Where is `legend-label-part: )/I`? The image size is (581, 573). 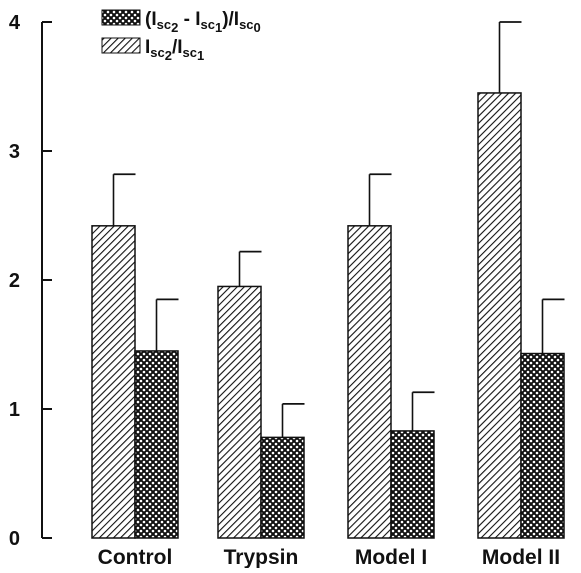 legend-label-part: )/I is located at coordinates (230, 19).